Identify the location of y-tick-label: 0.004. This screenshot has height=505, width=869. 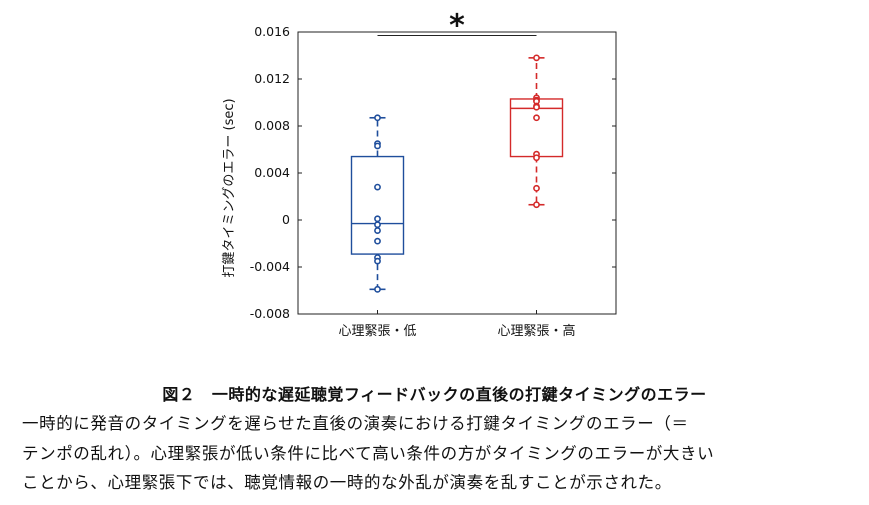
(272, 172).